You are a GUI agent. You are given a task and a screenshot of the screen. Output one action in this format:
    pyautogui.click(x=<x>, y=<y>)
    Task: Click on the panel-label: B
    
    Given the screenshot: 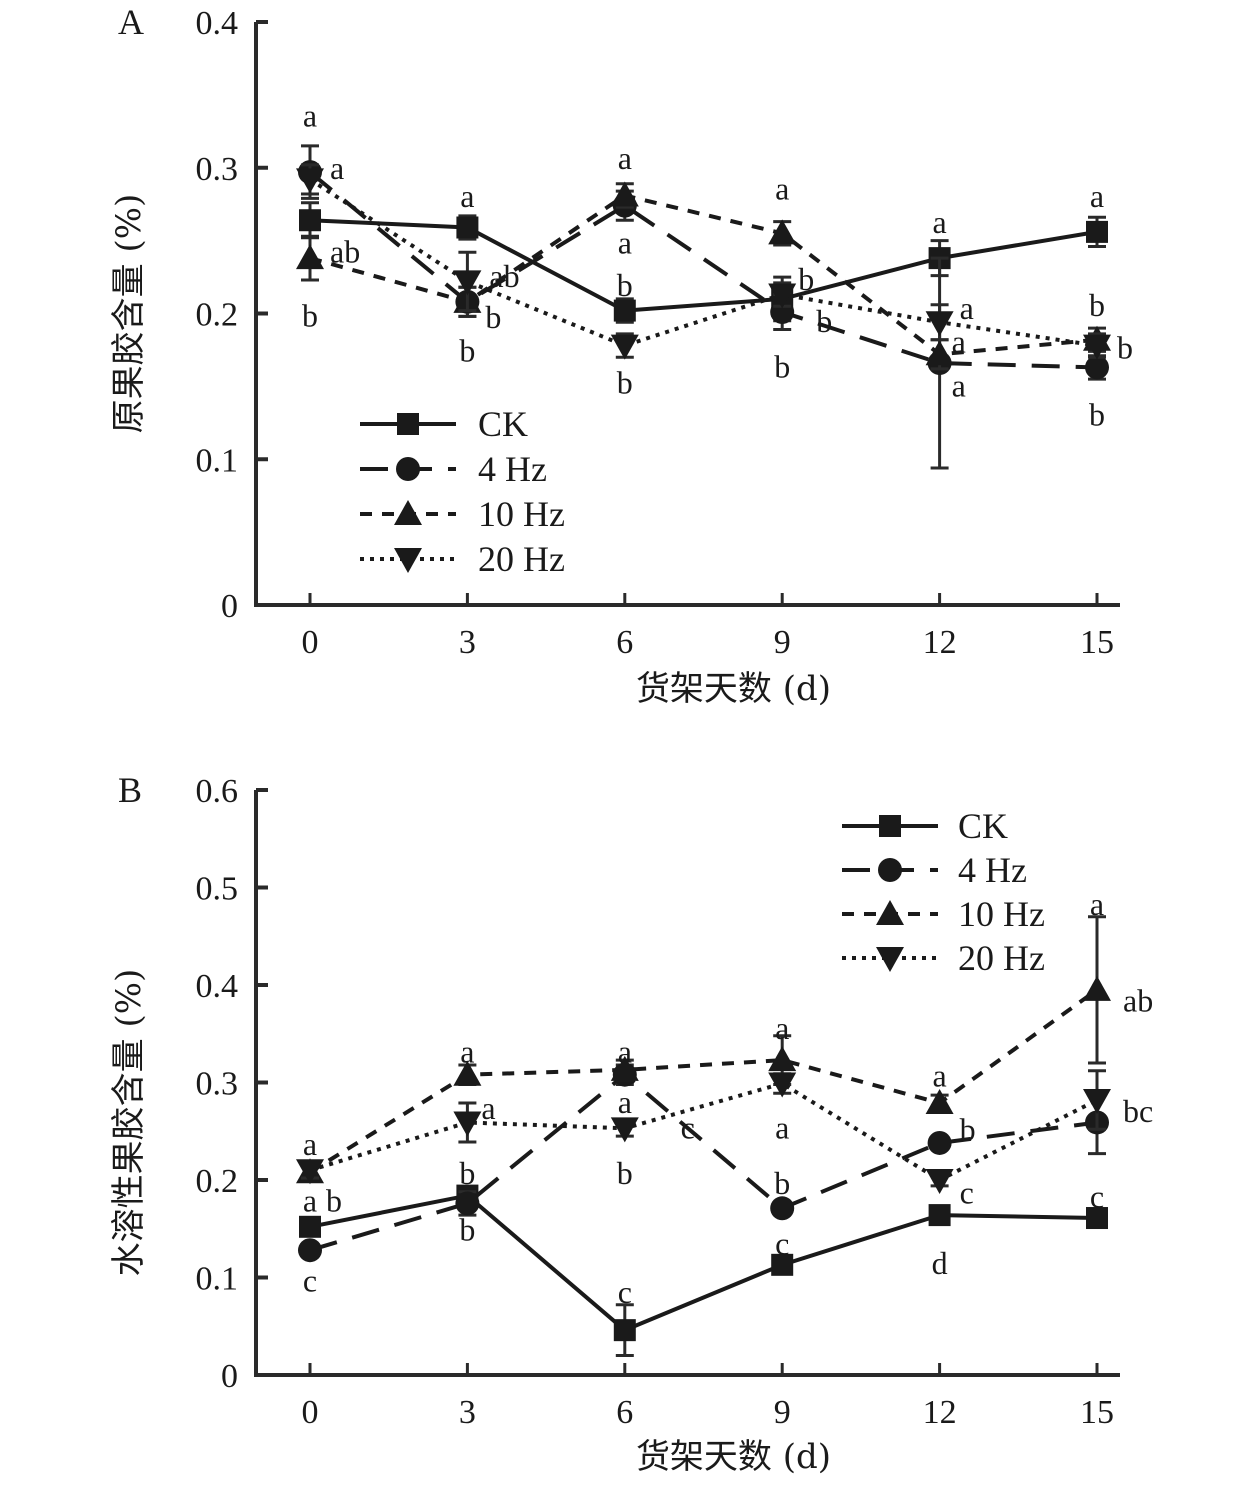 What is the action you would take?
    pyautogui.click(x=130, y=790)
    